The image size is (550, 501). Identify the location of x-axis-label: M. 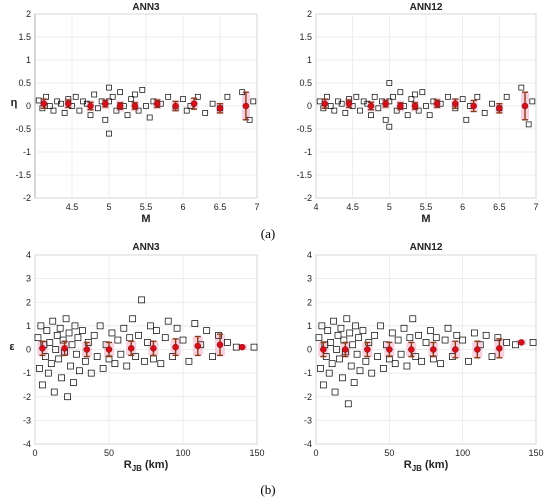
(425, 219).